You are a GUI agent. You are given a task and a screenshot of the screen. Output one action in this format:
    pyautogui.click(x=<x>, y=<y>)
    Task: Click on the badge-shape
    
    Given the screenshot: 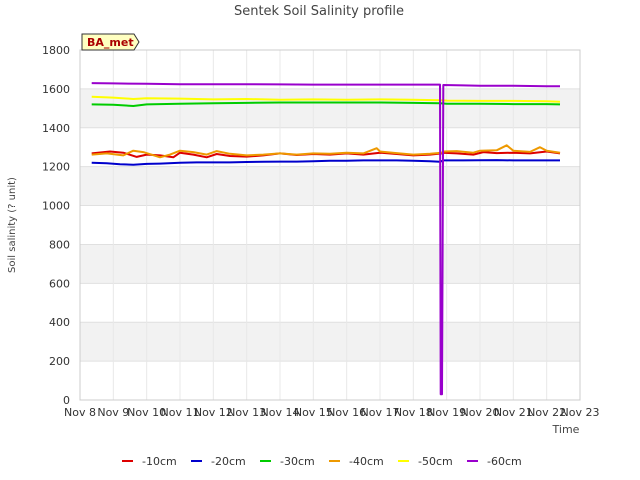 What is the action you would take?
    pyautogui.click(x=110, y=42)
    